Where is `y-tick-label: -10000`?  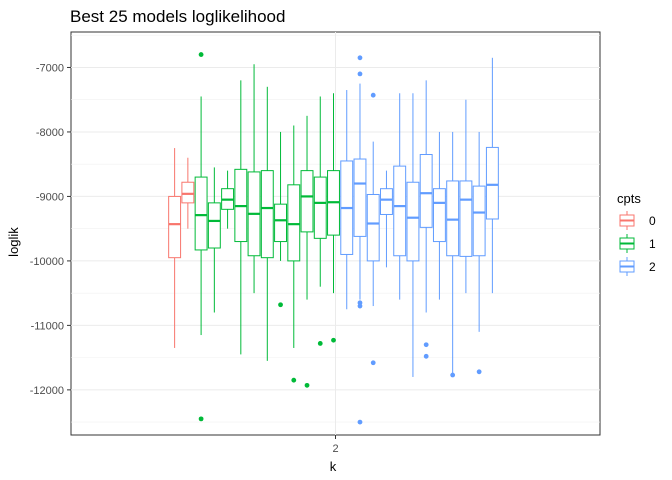
y-tick-label: -10000 is located at coordinates (47, 262).